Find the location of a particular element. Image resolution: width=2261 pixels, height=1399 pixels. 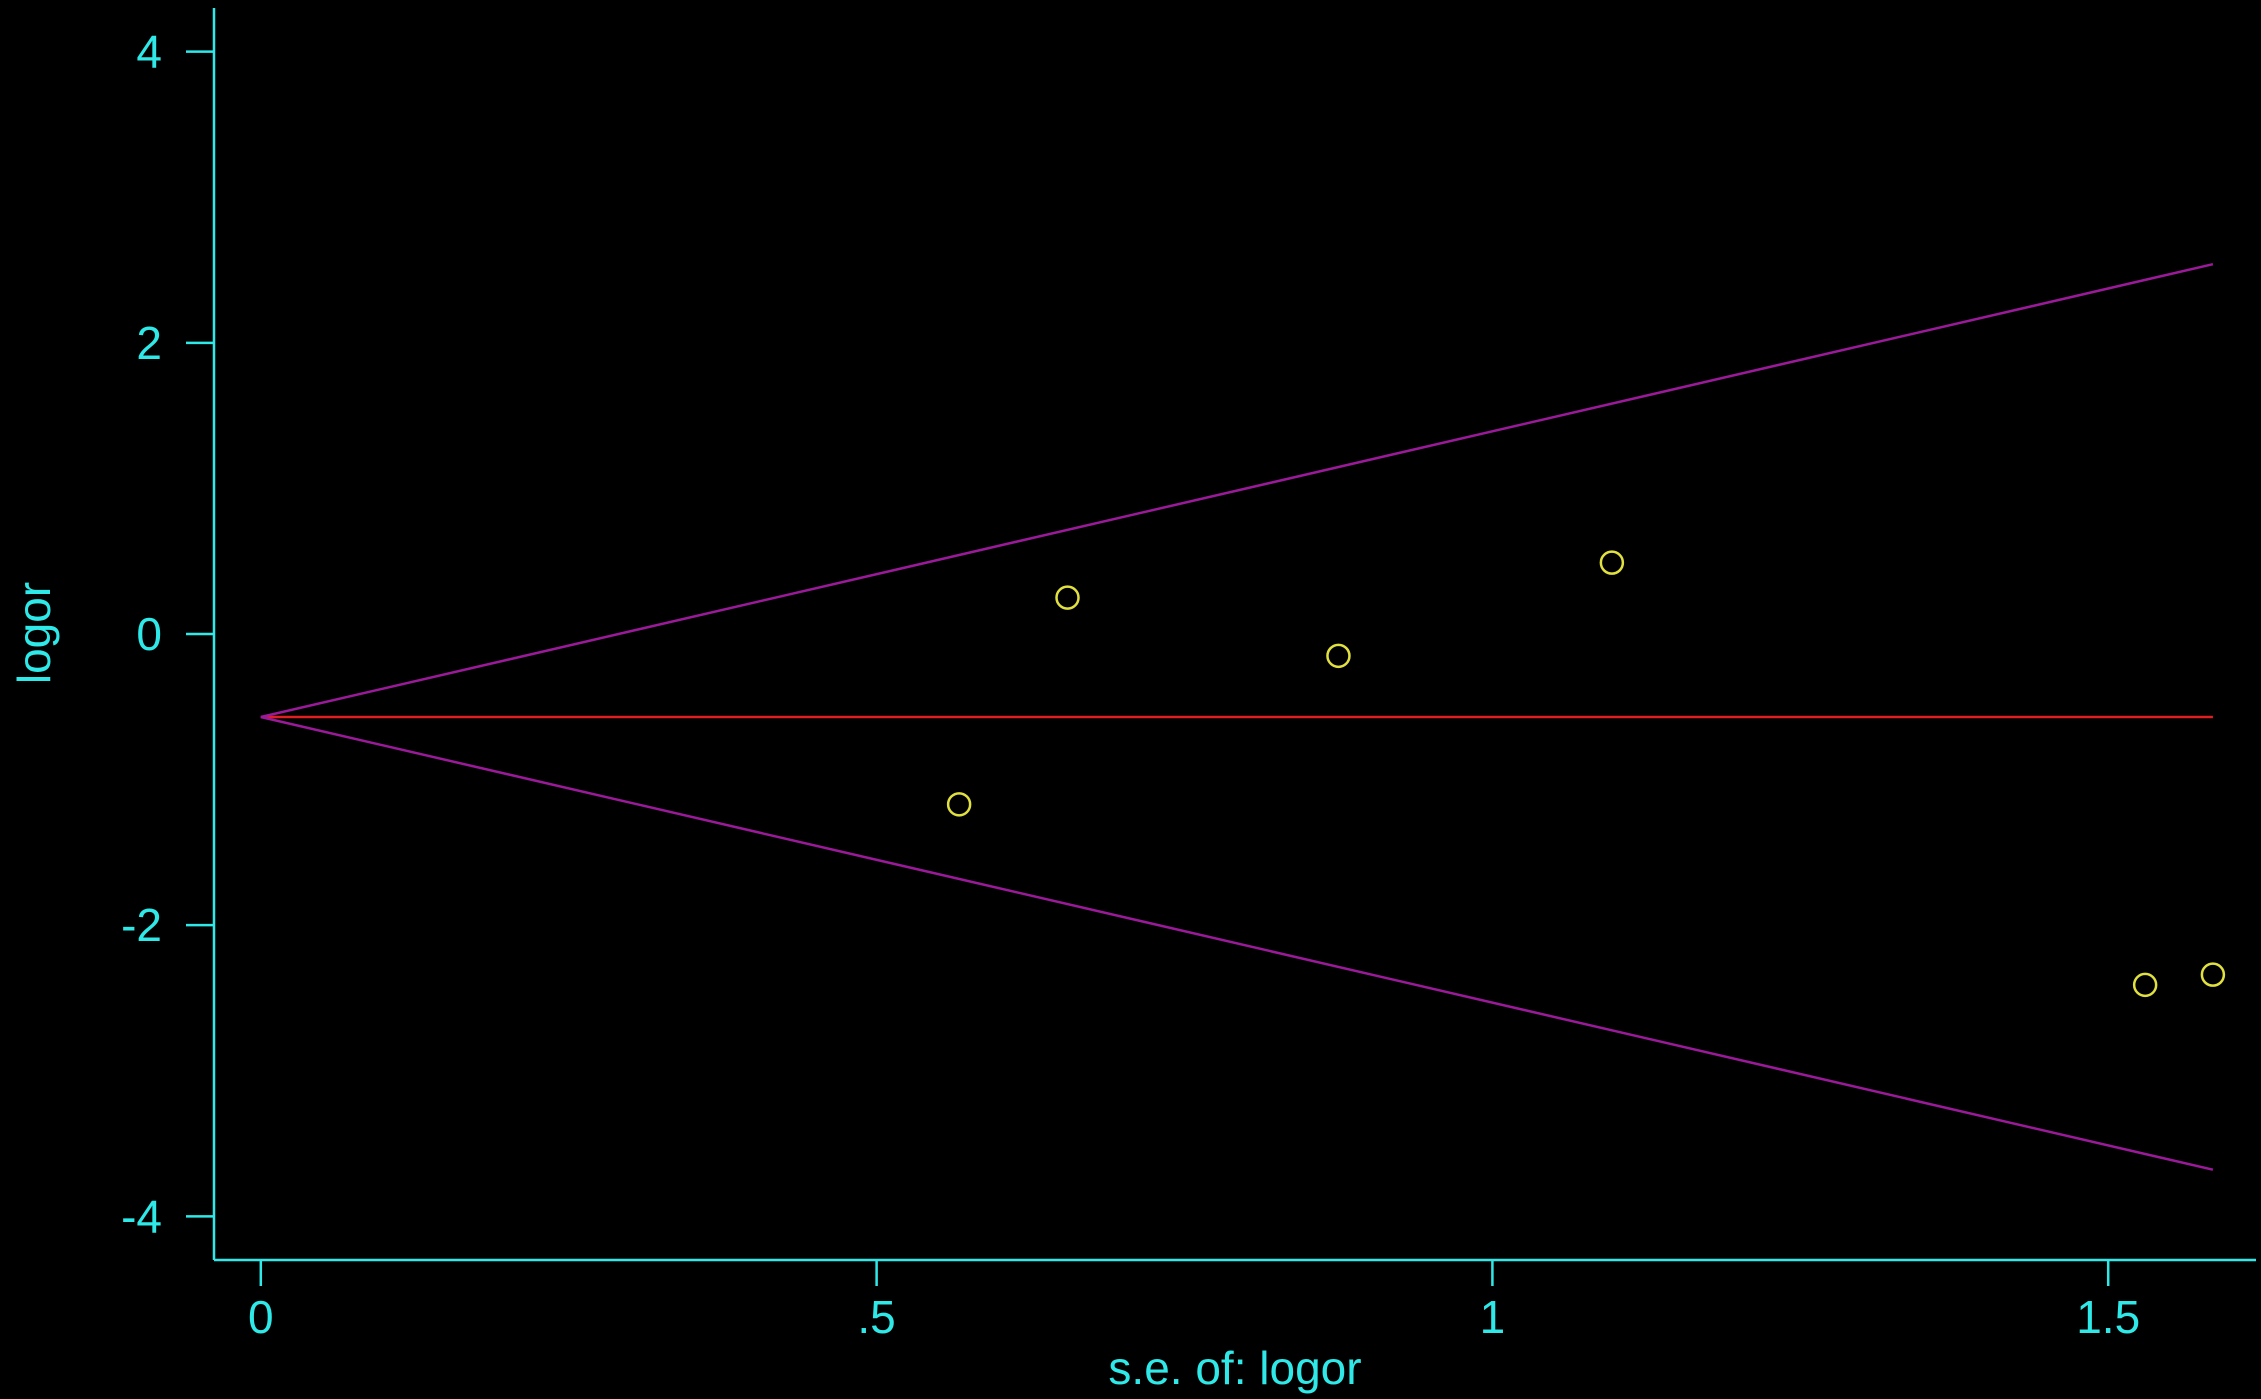

x-tick-label: 0 is located at coordinates (261, 1317).